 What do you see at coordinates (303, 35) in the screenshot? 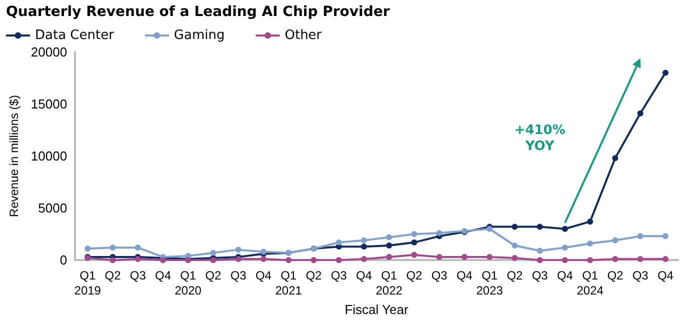
I see `legend-label: Other` at bounding box center [303, 35].